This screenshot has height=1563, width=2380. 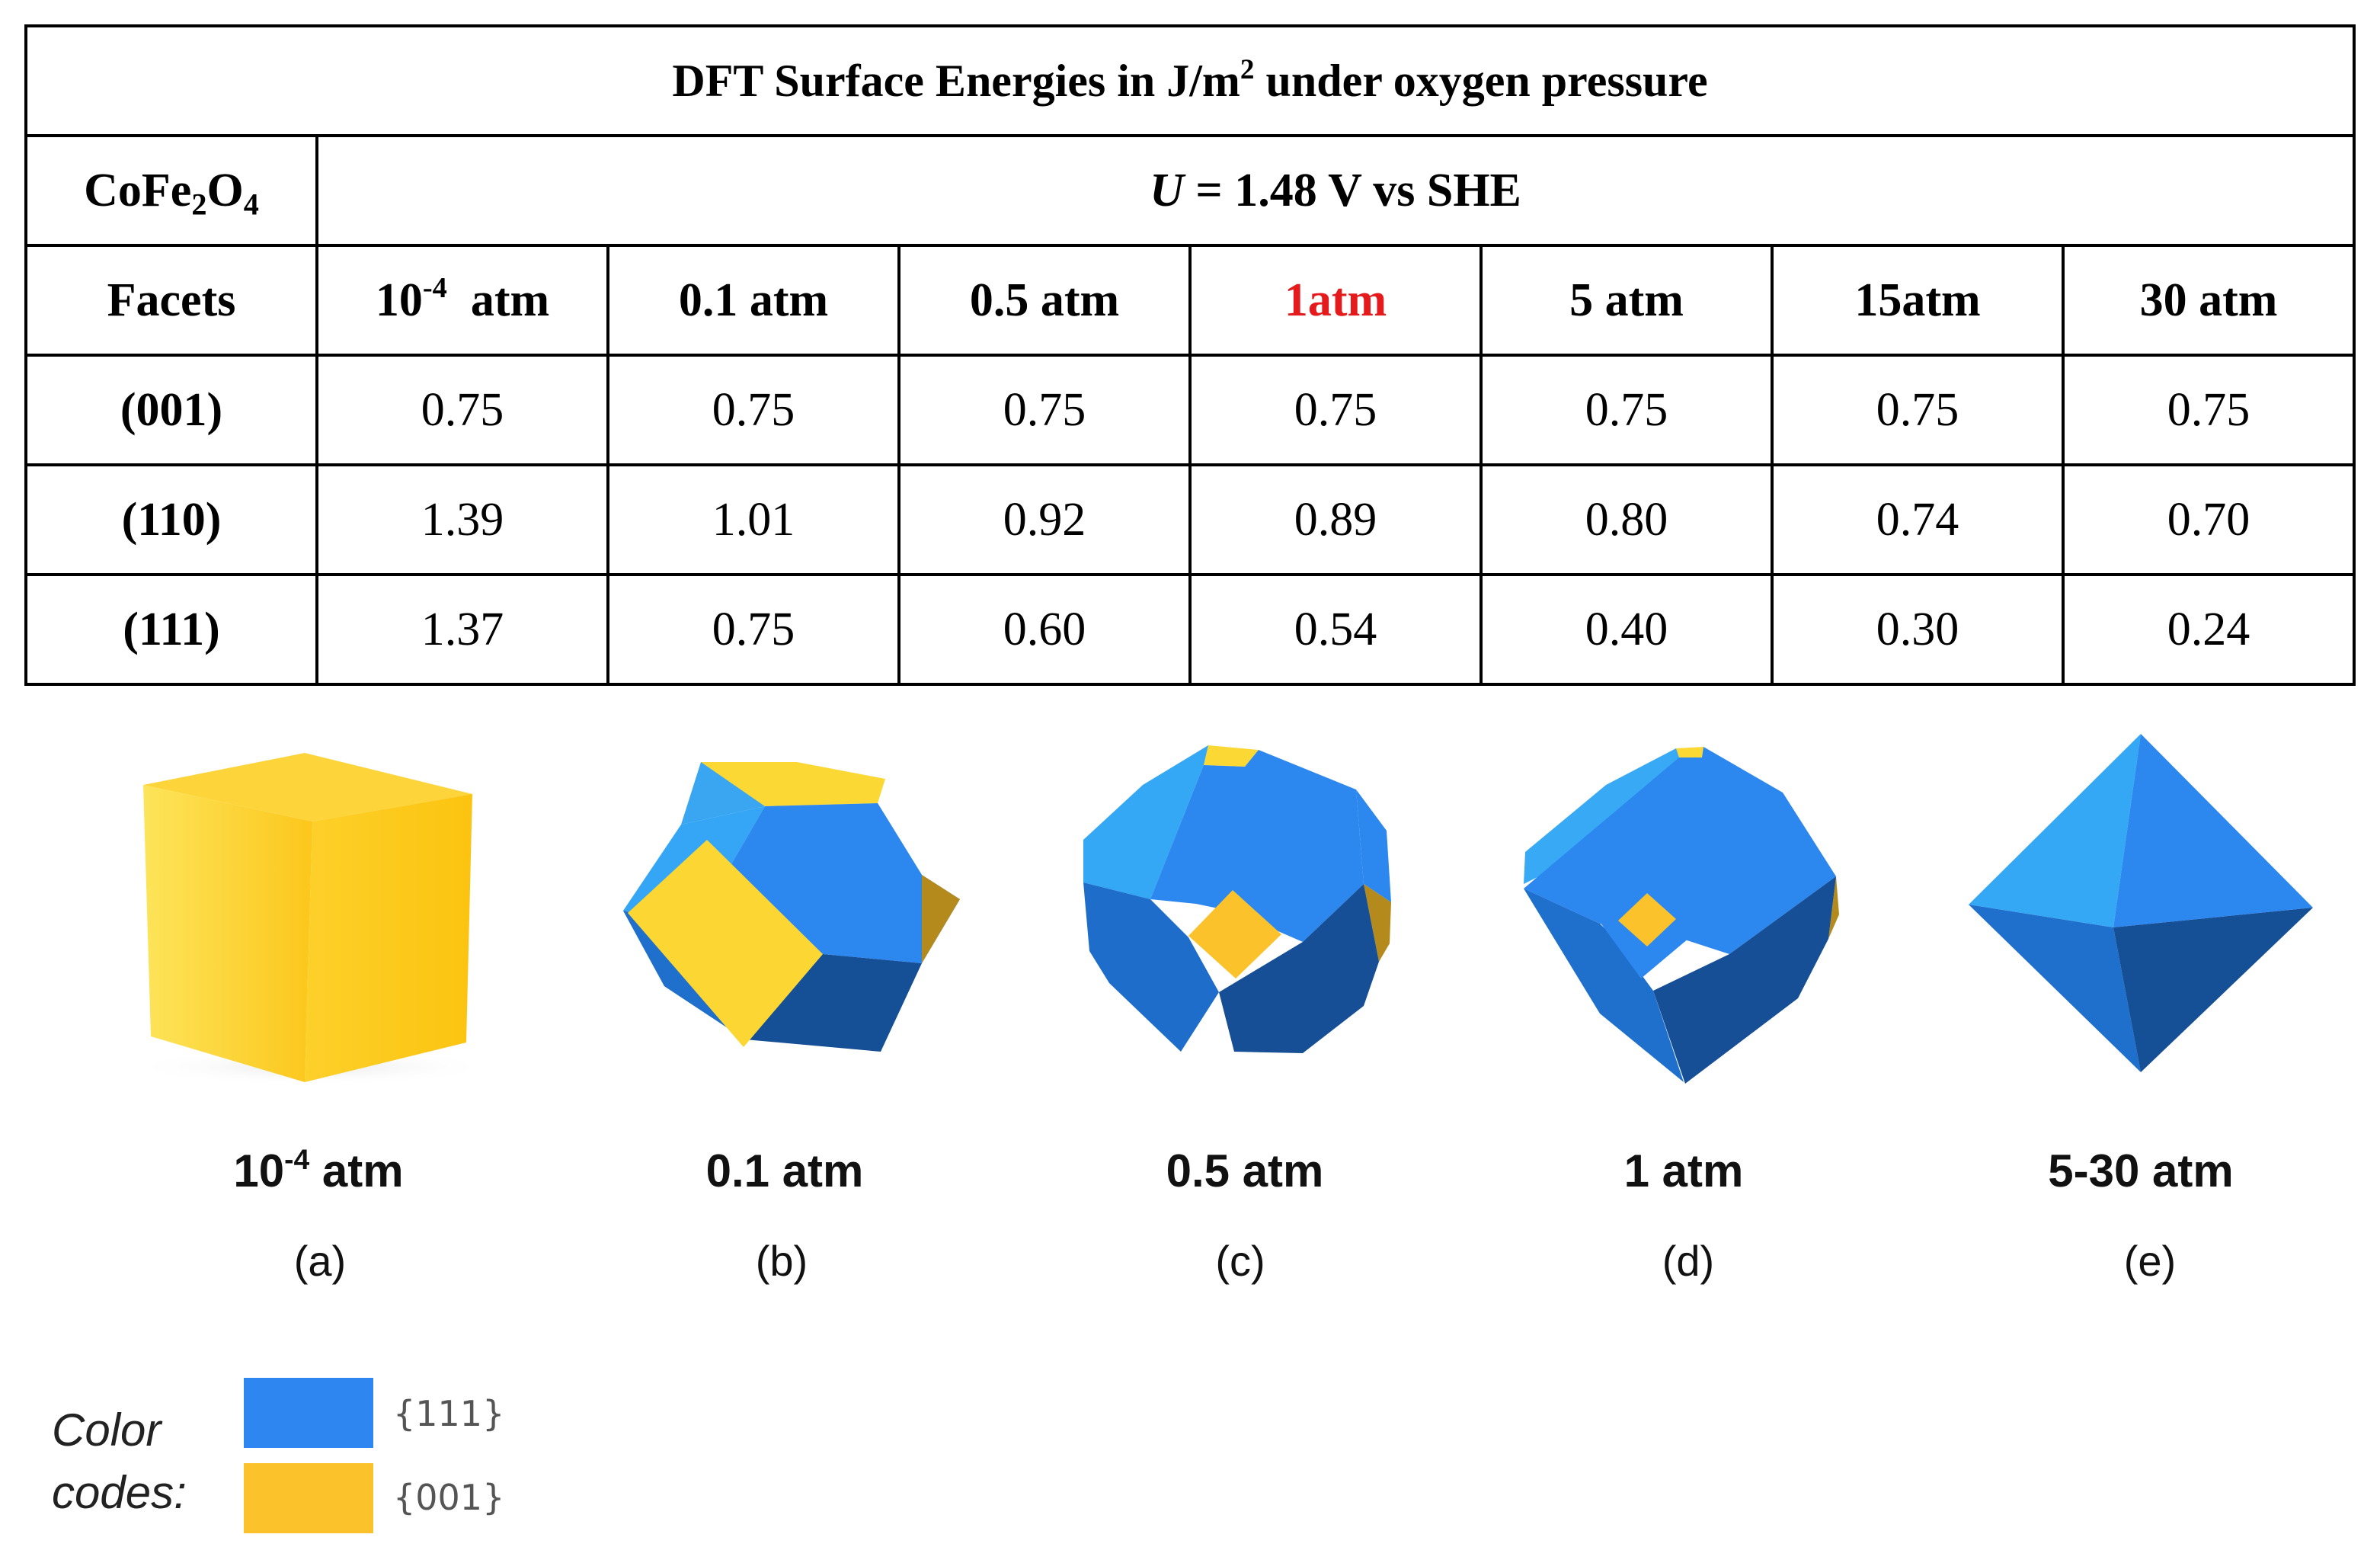 I want to click on panel-label: (d), so click(x=1688, y=1261).